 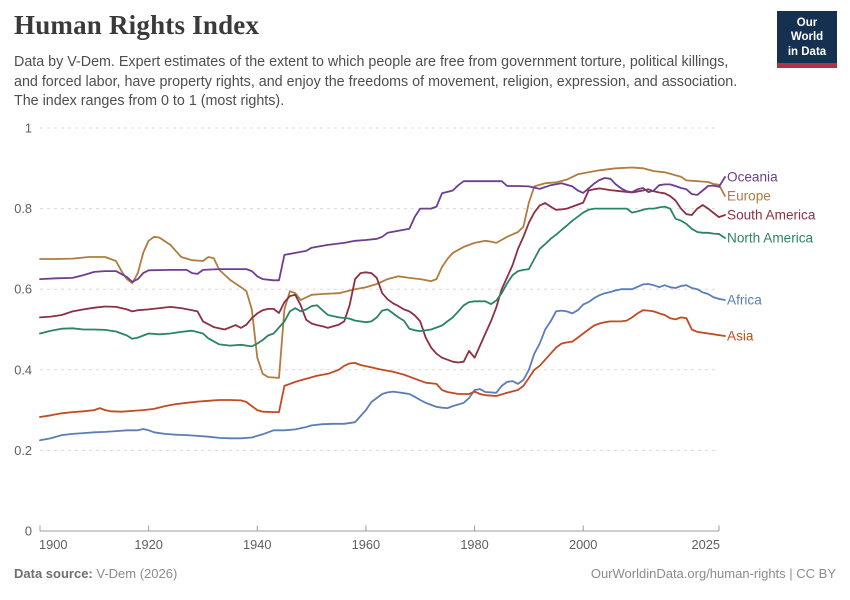 What do you see at coordinates (379, 230) in the screenshot?
I see `series-line-oceania` at bounding box center [379, 230].